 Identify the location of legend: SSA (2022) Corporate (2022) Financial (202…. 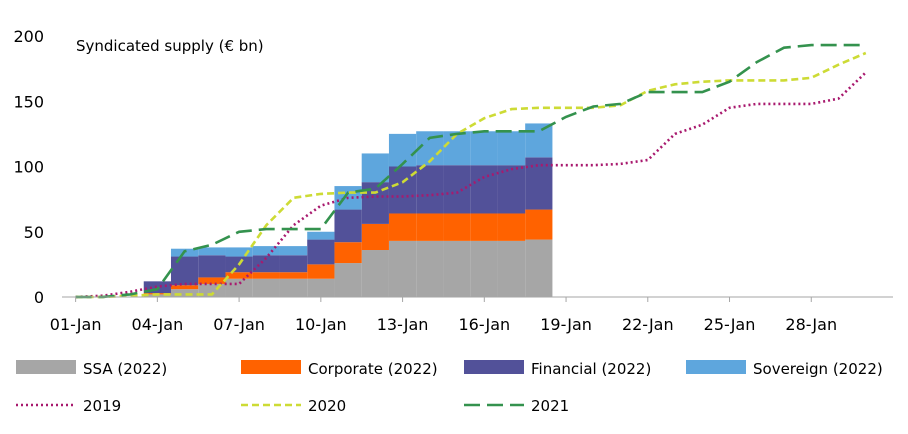
(449, 387).